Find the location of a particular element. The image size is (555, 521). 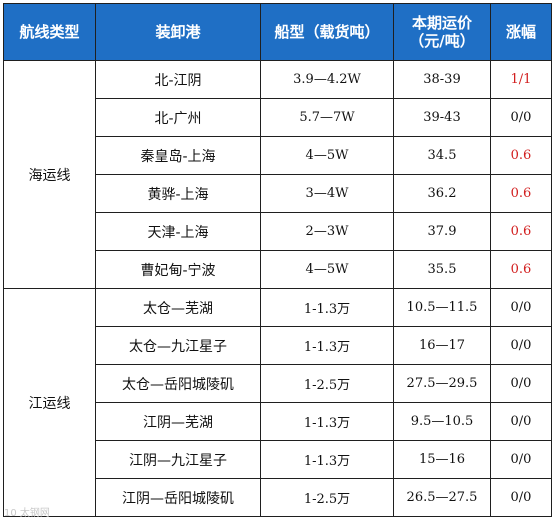

freight-cell: 15—16 is located at coordinates (442, 459).